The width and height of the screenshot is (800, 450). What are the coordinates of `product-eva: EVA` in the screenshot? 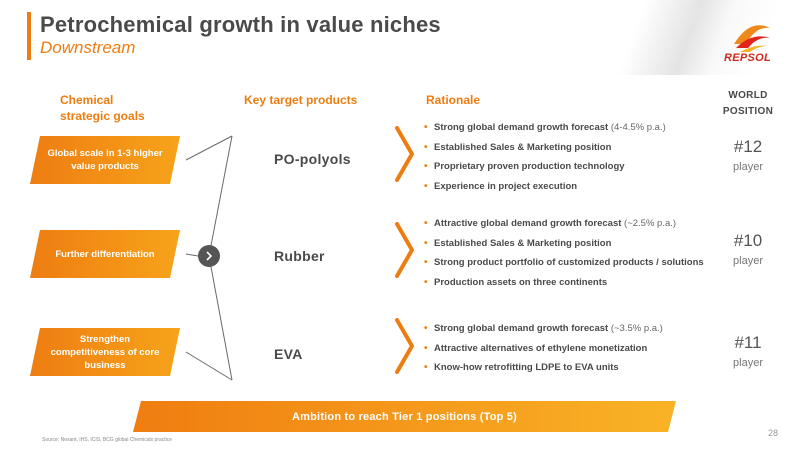 It's located at (288, 354).